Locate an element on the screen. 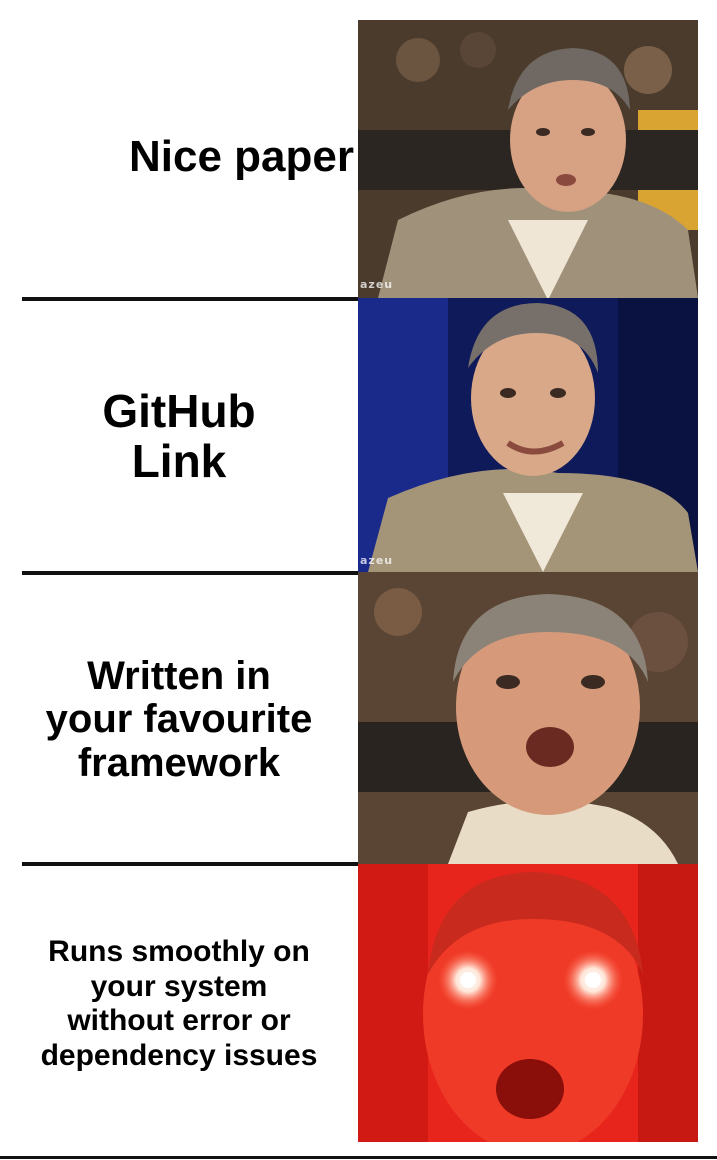 The image size is (717, 1160). reaction-photo-3-excited is located at coordinates (528, 718).